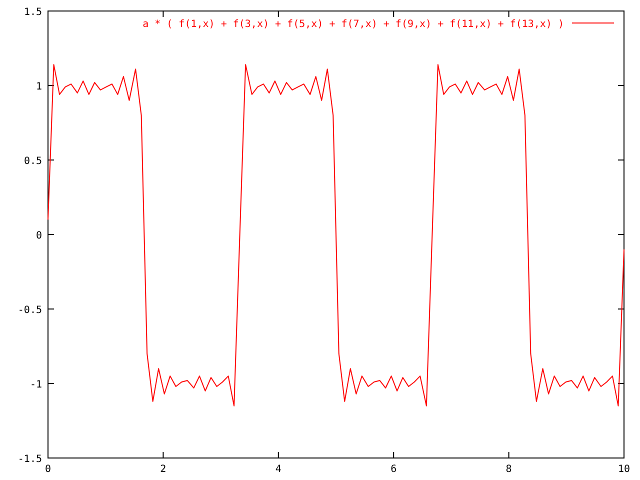 The height and width of the screenshot is (480, 640). What do you see at coordinates (393, 469) in the screenshot?
I see `x-tick-label: 6` at bounding box center [393, 469].